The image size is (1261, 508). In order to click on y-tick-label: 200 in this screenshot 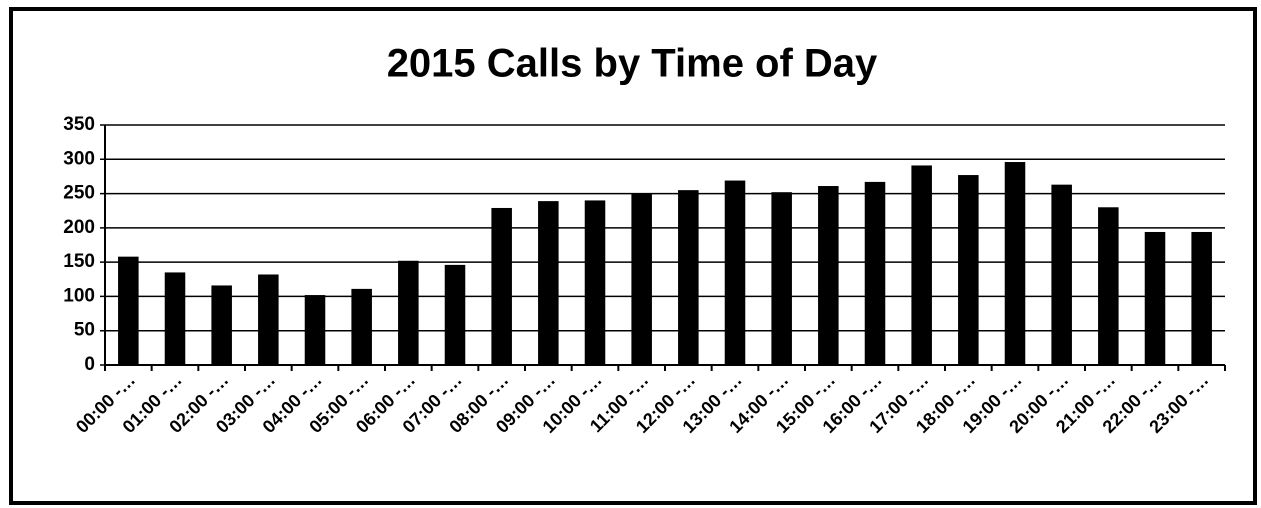, I will do `click(79, 227)`.